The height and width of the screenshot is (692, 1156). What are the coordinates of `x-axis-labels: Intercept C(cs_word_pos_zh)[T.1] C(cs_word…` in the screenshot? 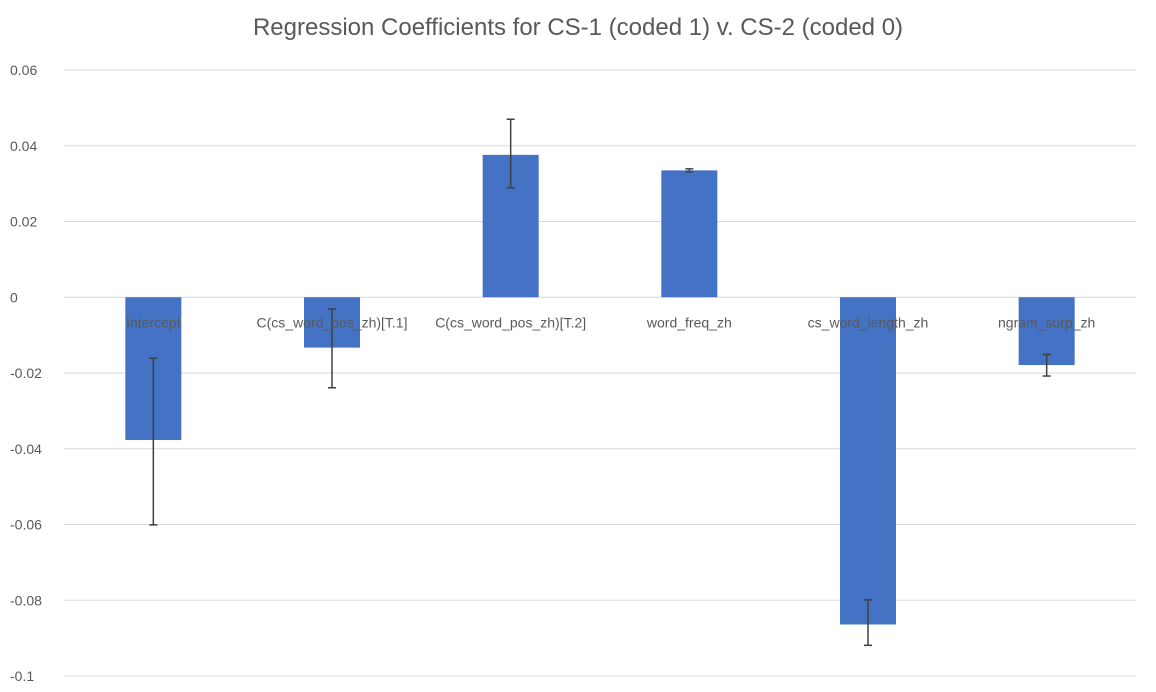 It's located at (610, 322).